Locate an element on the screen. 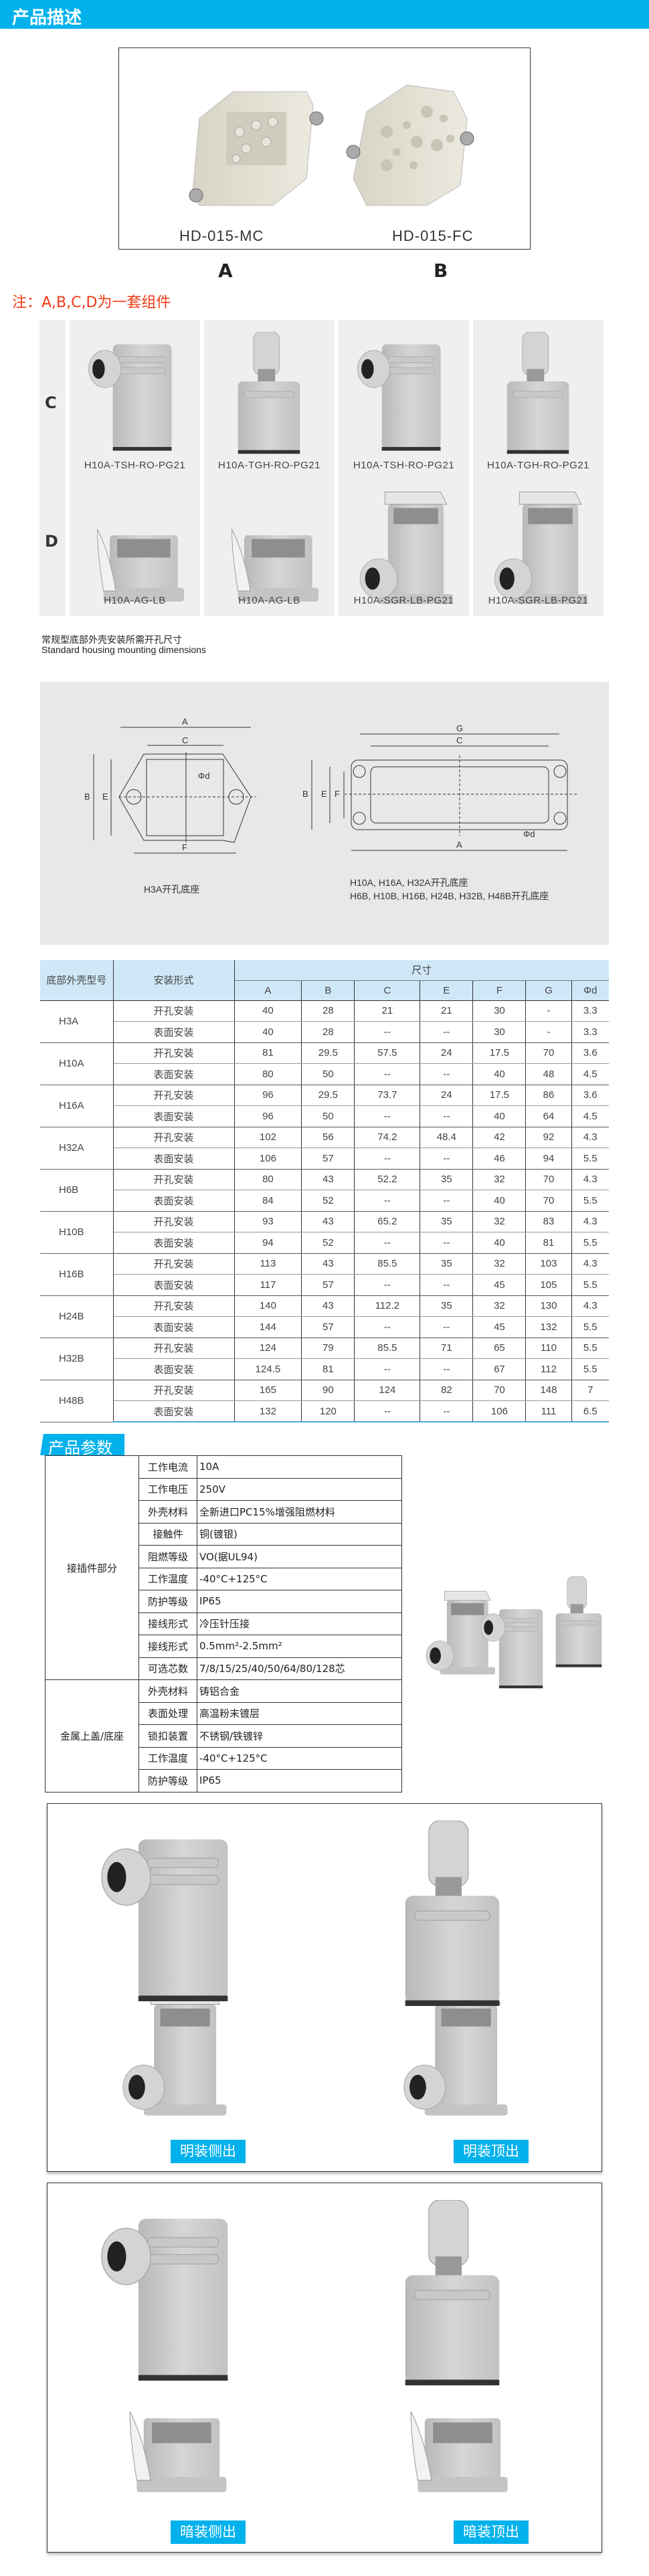  dim-label-d2: Φd is located at coordinates (529, 834).